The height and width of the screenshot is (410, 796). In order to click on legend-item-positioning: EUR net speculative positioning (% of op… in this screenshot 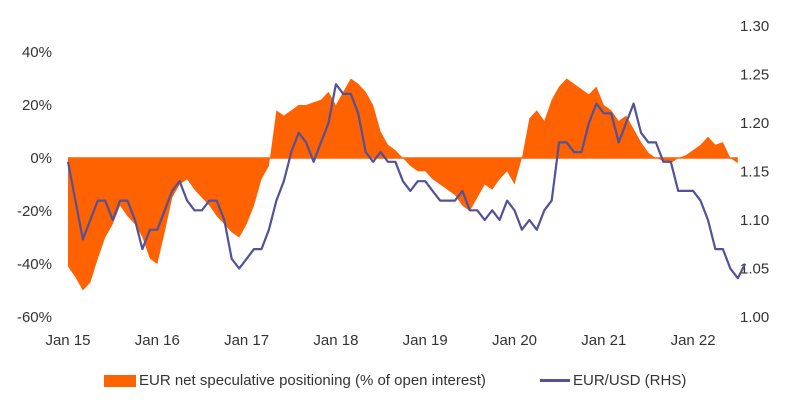, I will do `click(295, 380)`.